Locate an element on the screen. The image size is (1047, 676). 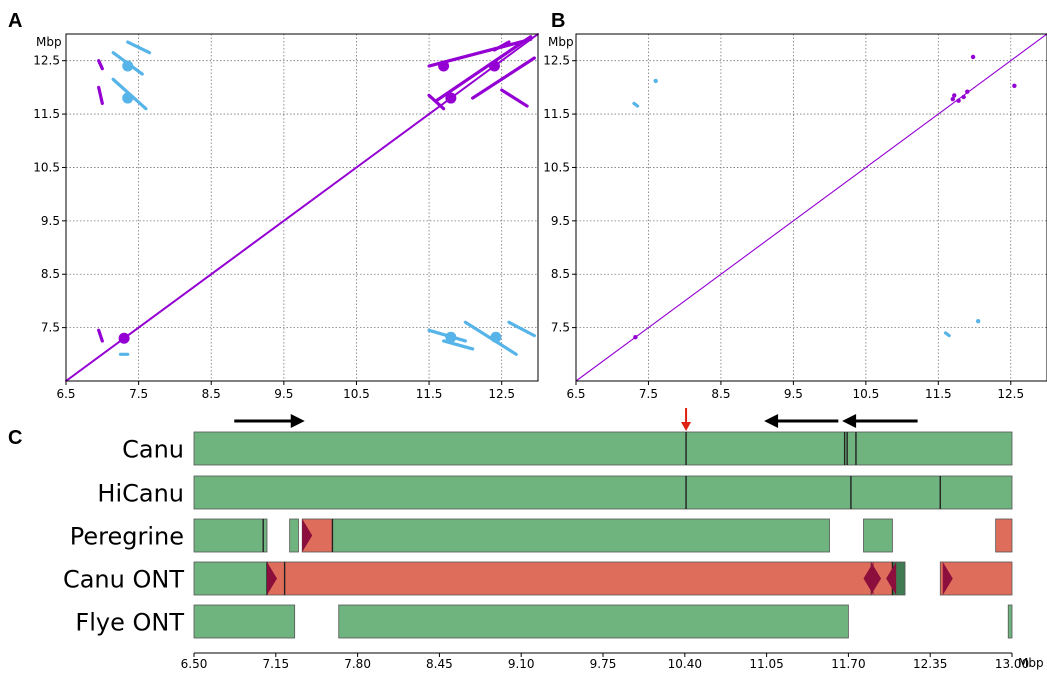
panel-a-y-tick-label: 12.5 is located at coordinates (46, 61).